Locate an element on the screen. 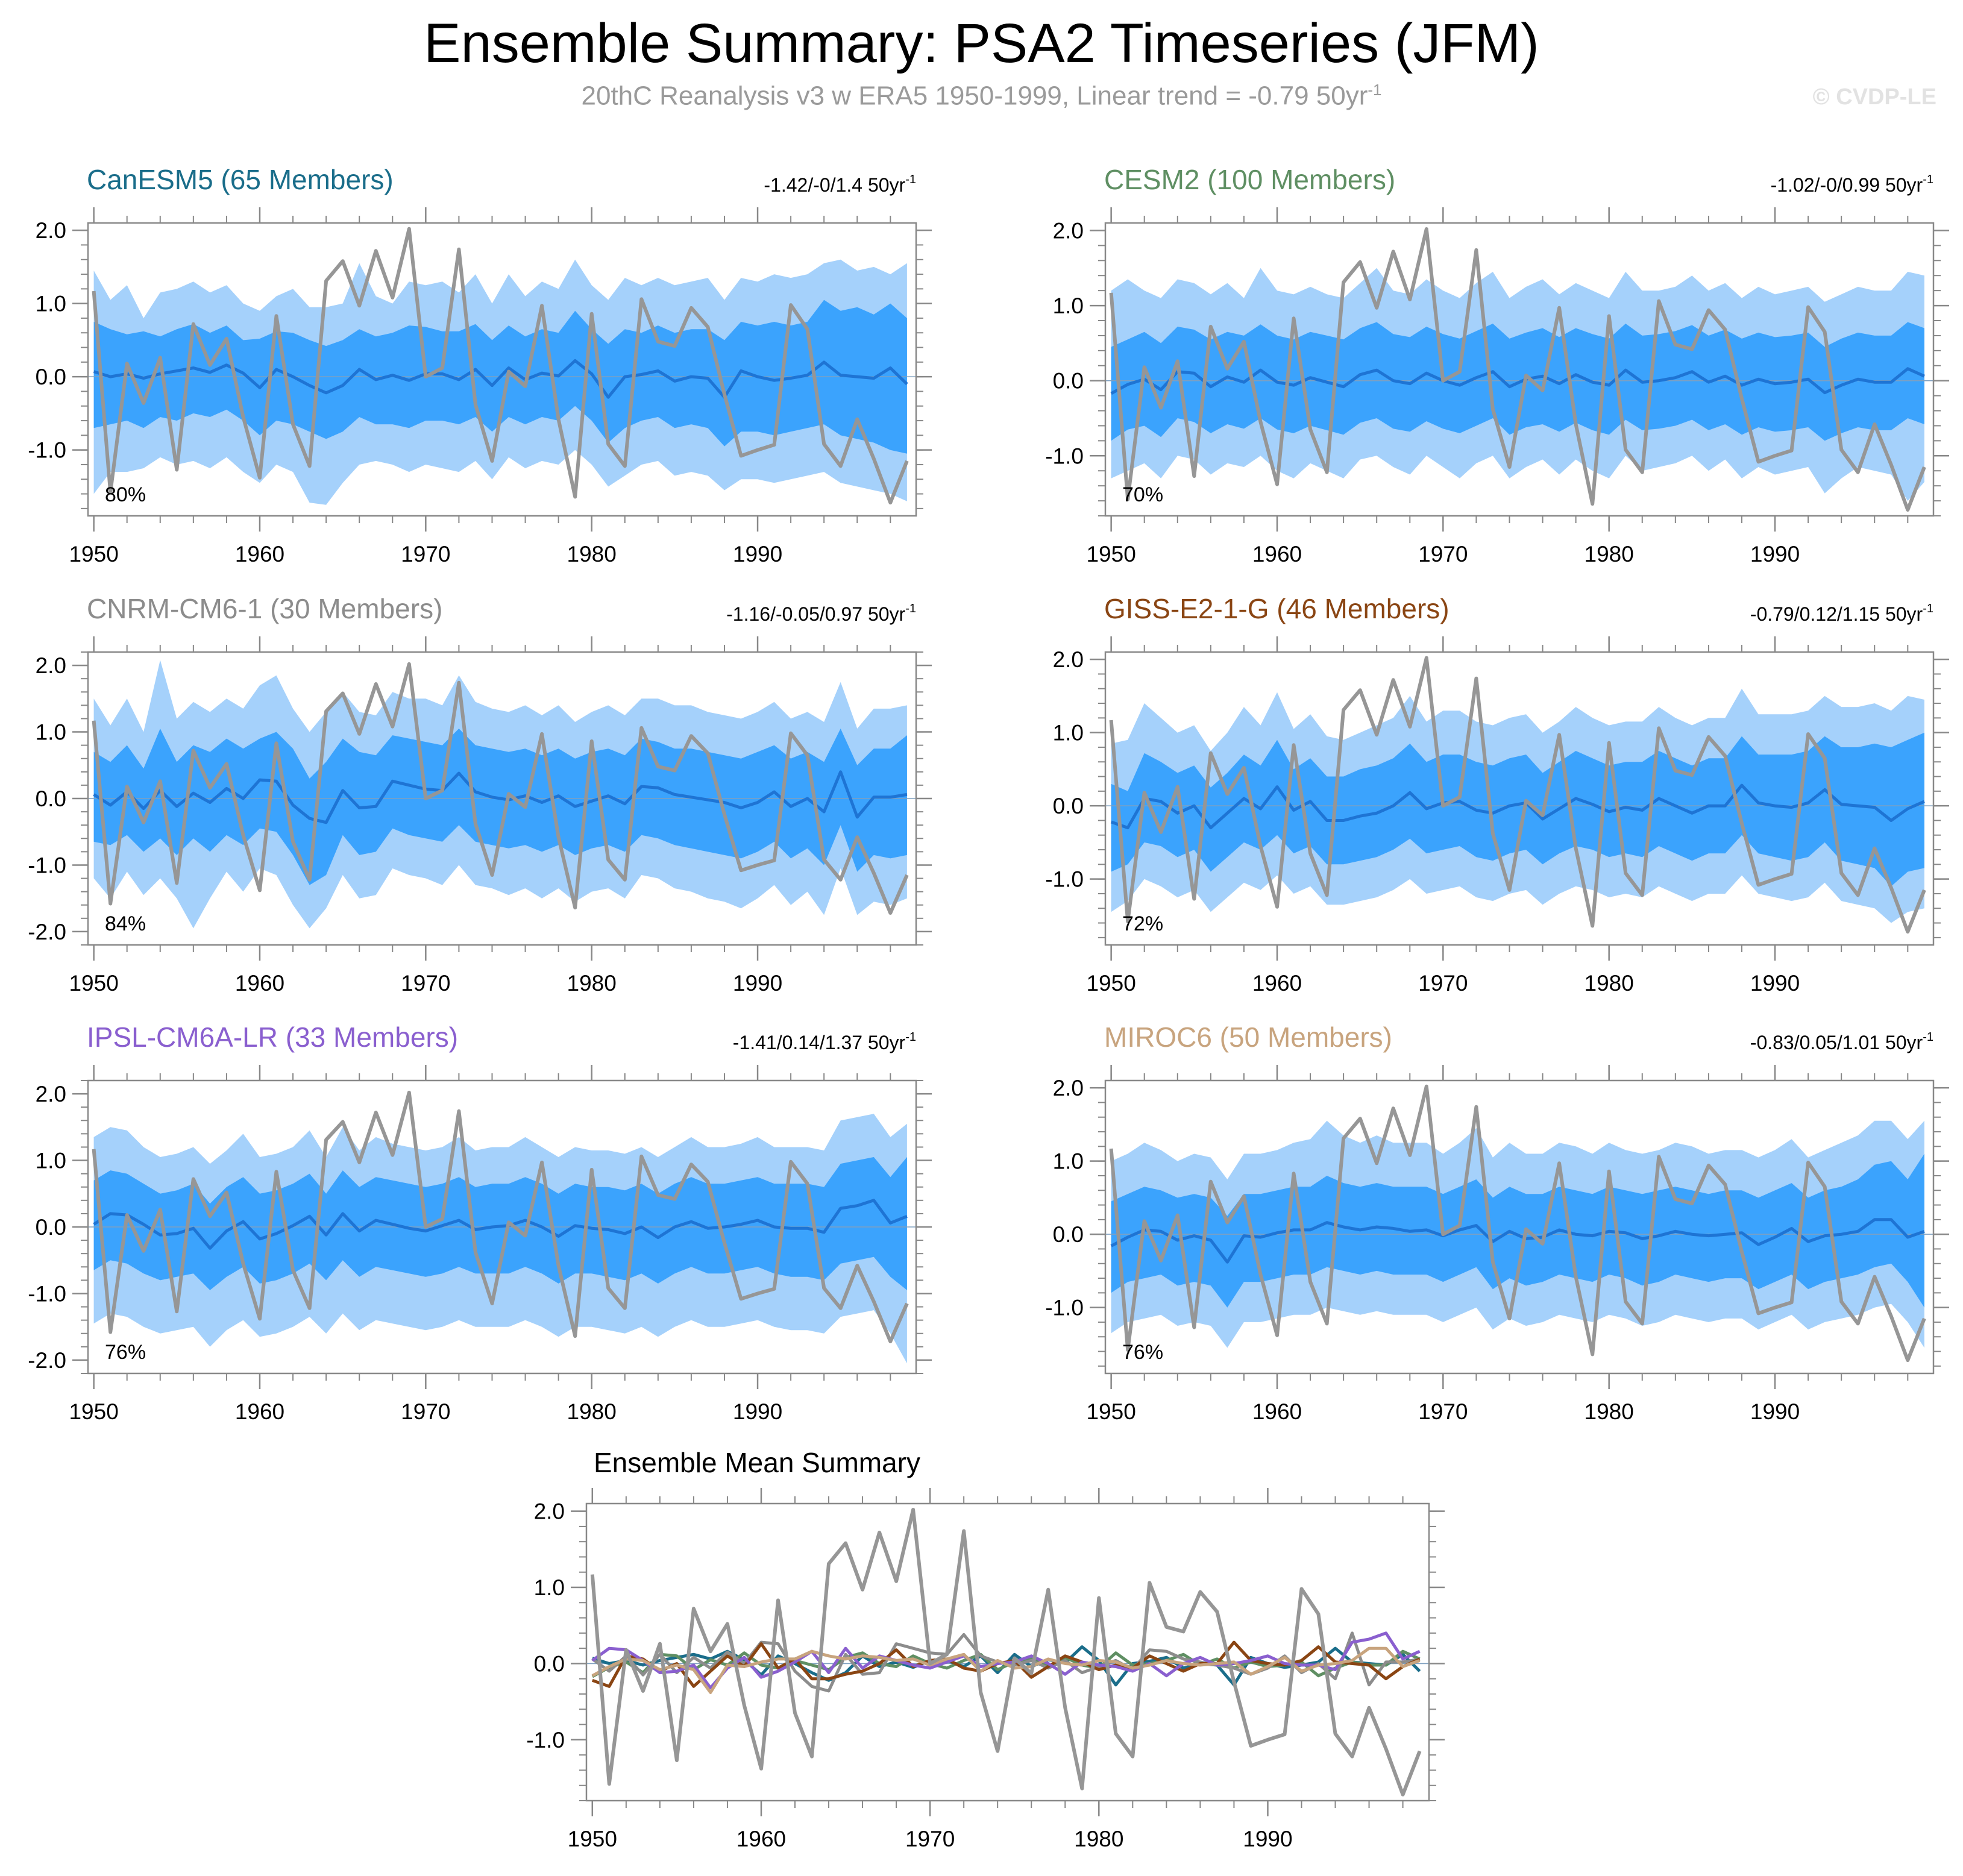 This screenshot has width=1963, height=1876. trend-label: -0.83/0.05/1.01 50yr-1 is located at coordinates (1841, 1042).